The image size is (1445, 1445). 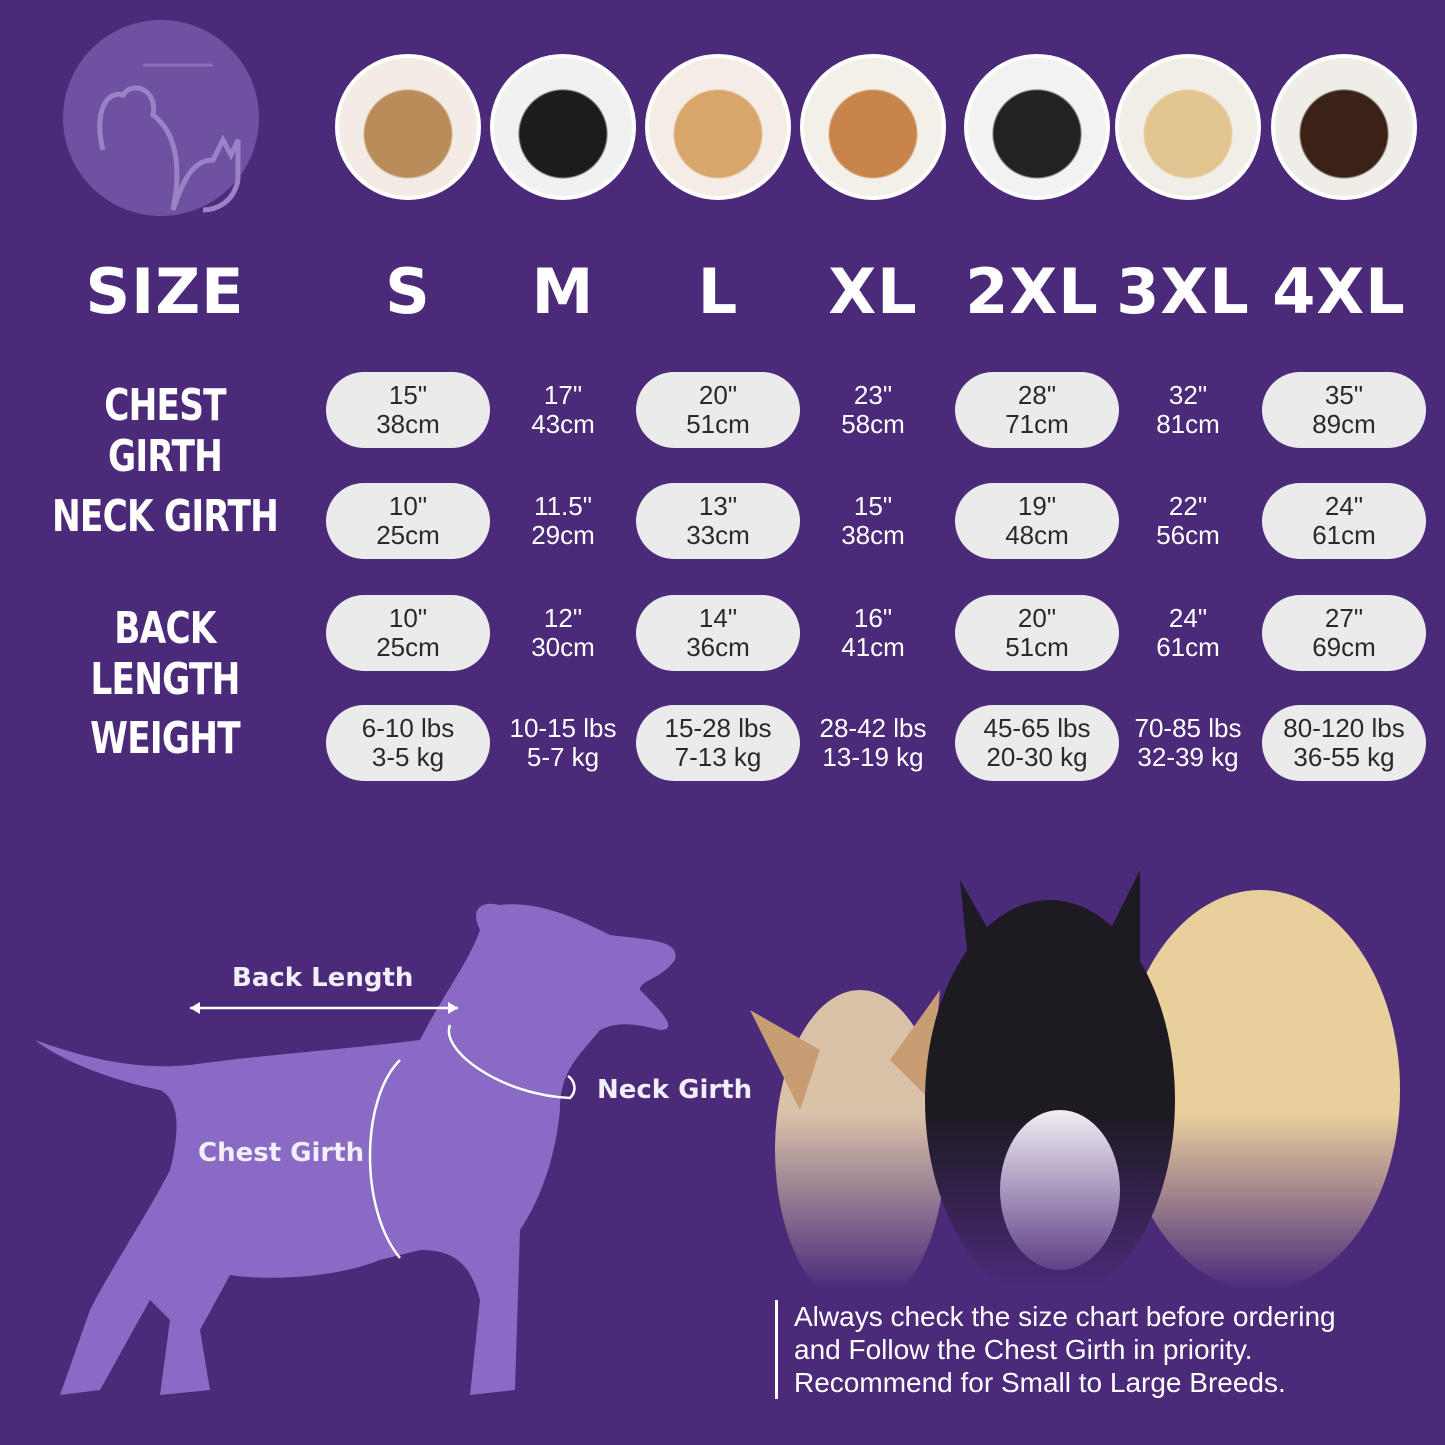 I want to click on table-cell: 16" 41cm, so click(x=873, y=633).